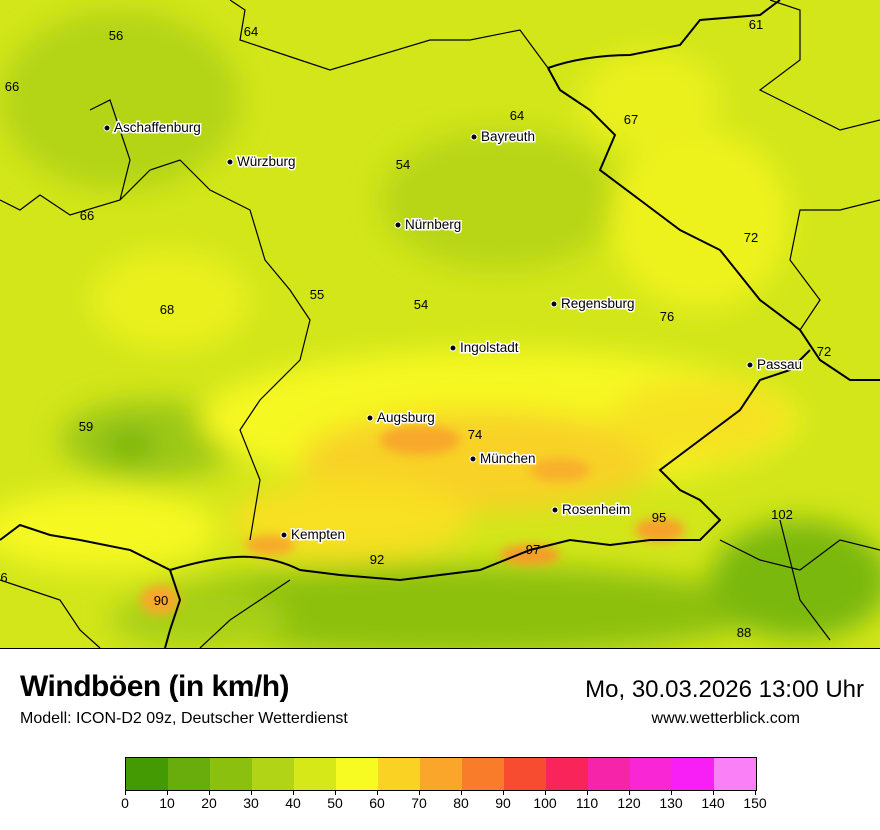 The height and width of the screenshot is (830, 880). Describe the element at coordinates (152, 128) in the screenshot. I see `city-marker: Aschaffenburg` at that location.